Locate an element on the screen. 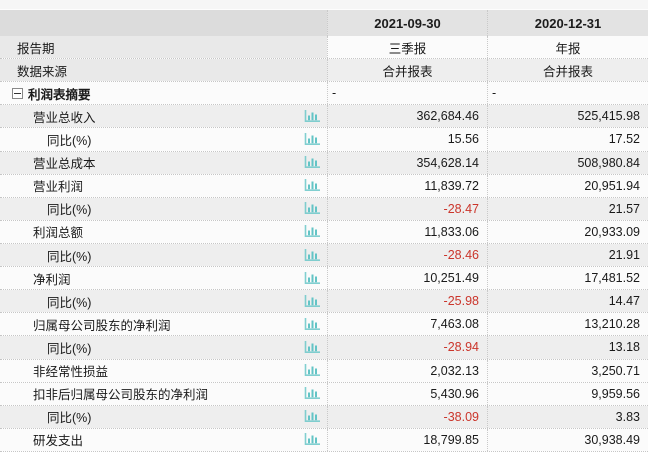 The image size is (648, 452). table-row-report-period: 报告期 三季报 年报 is located at coordinates (324, 48).